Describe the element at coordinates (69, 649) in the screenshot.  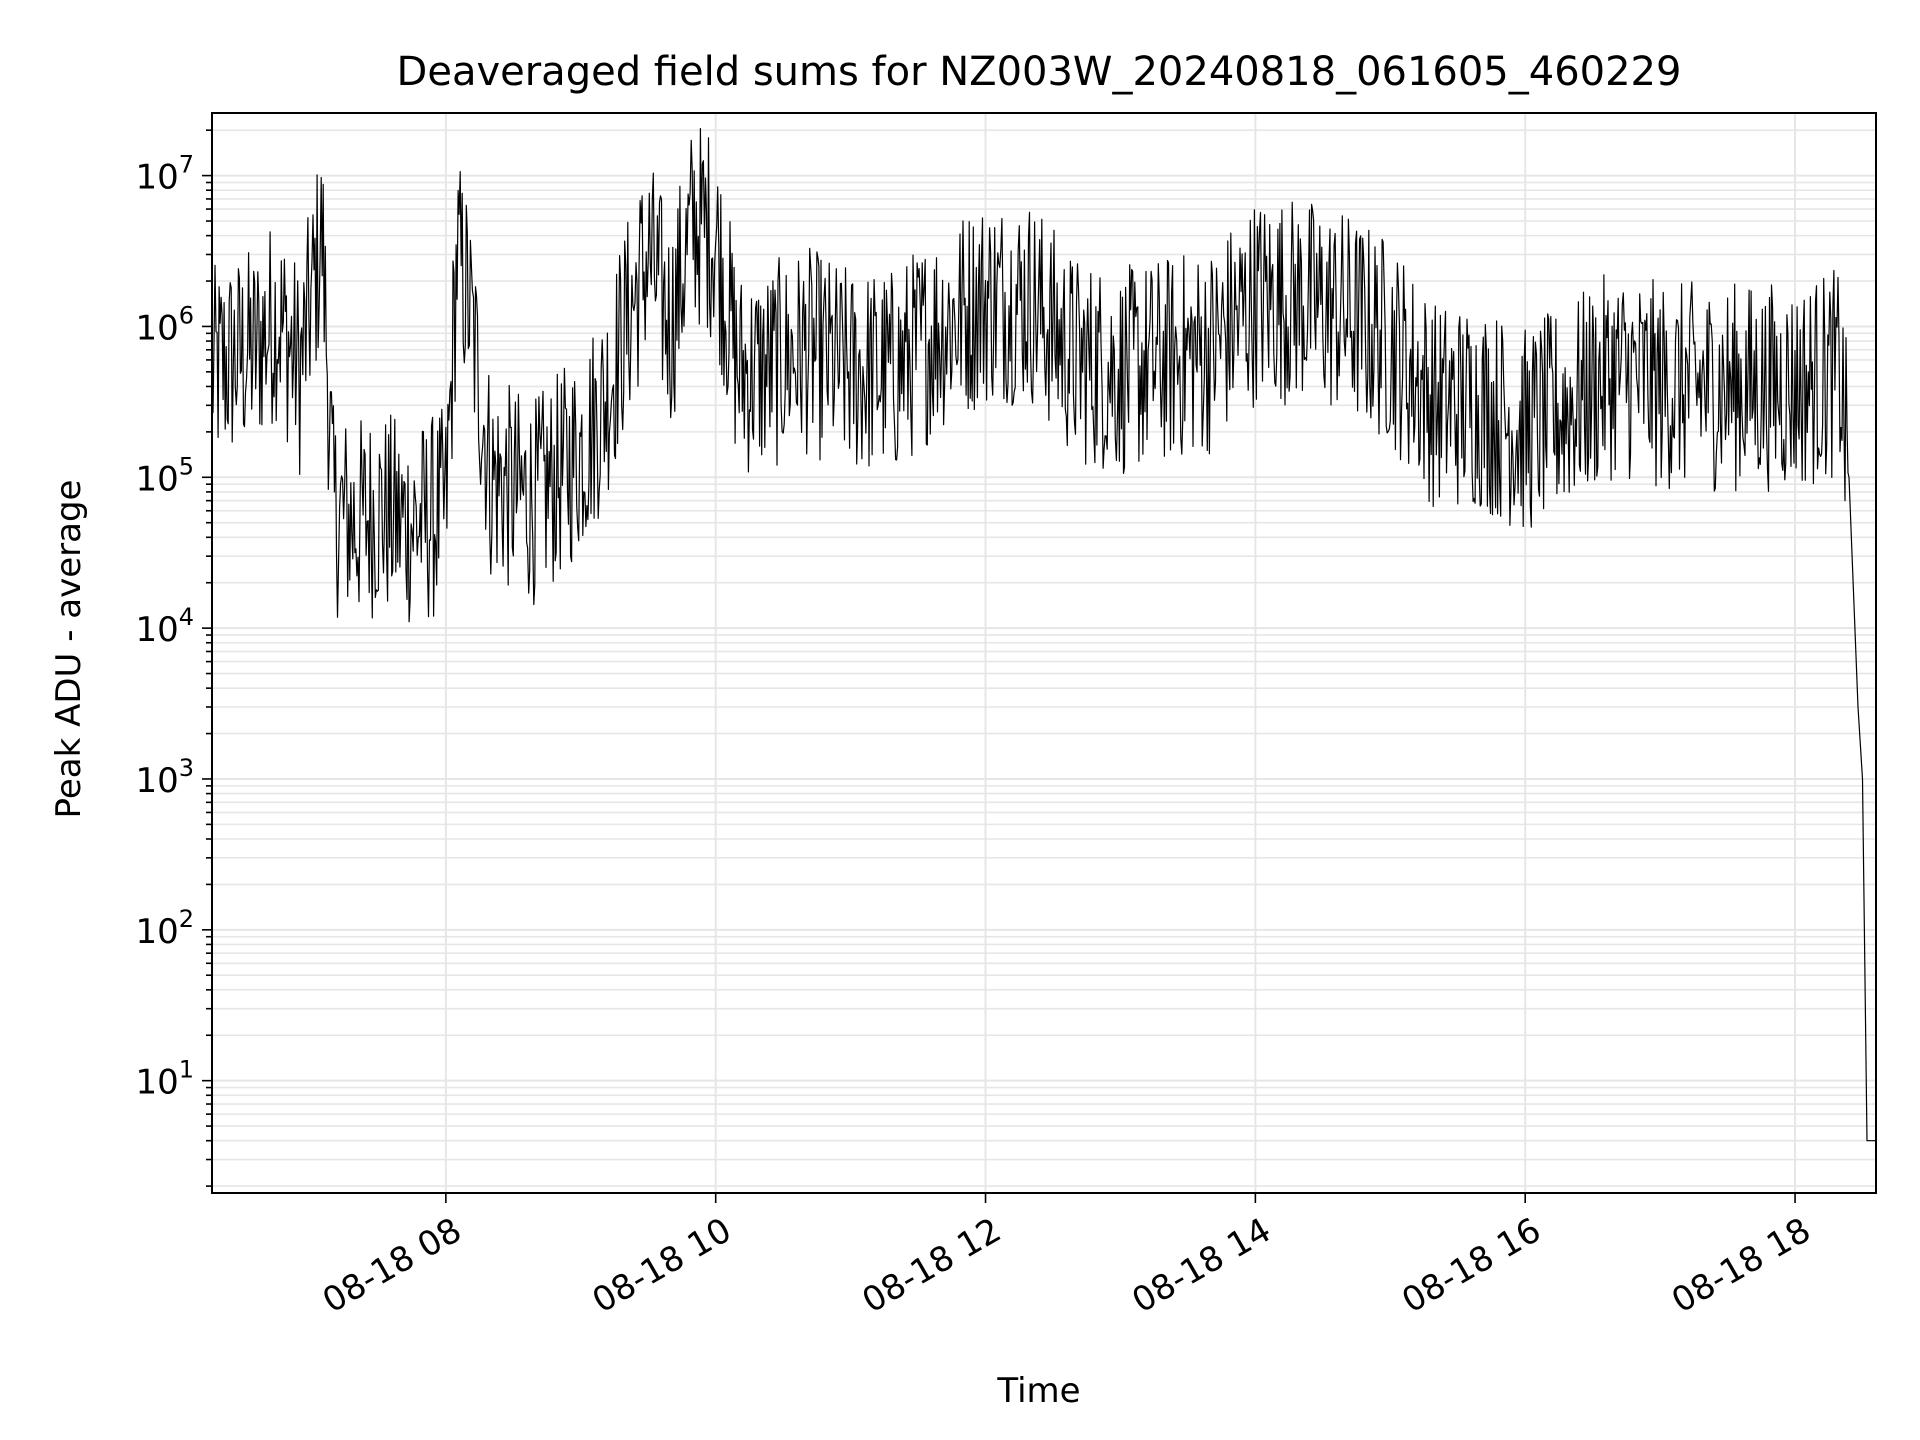
I see `y-axis-label: Peak ADU - average` at that location.